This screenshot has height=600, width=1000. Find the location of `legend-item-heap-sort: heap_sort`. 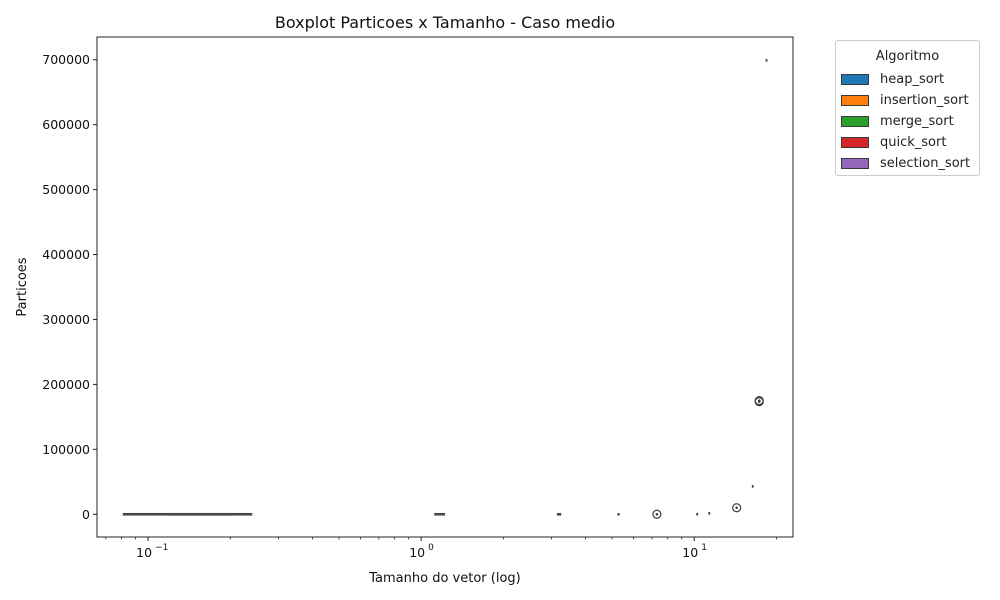

legend-item-heap-sort: heap_sort is located at coordinates (893, 79).